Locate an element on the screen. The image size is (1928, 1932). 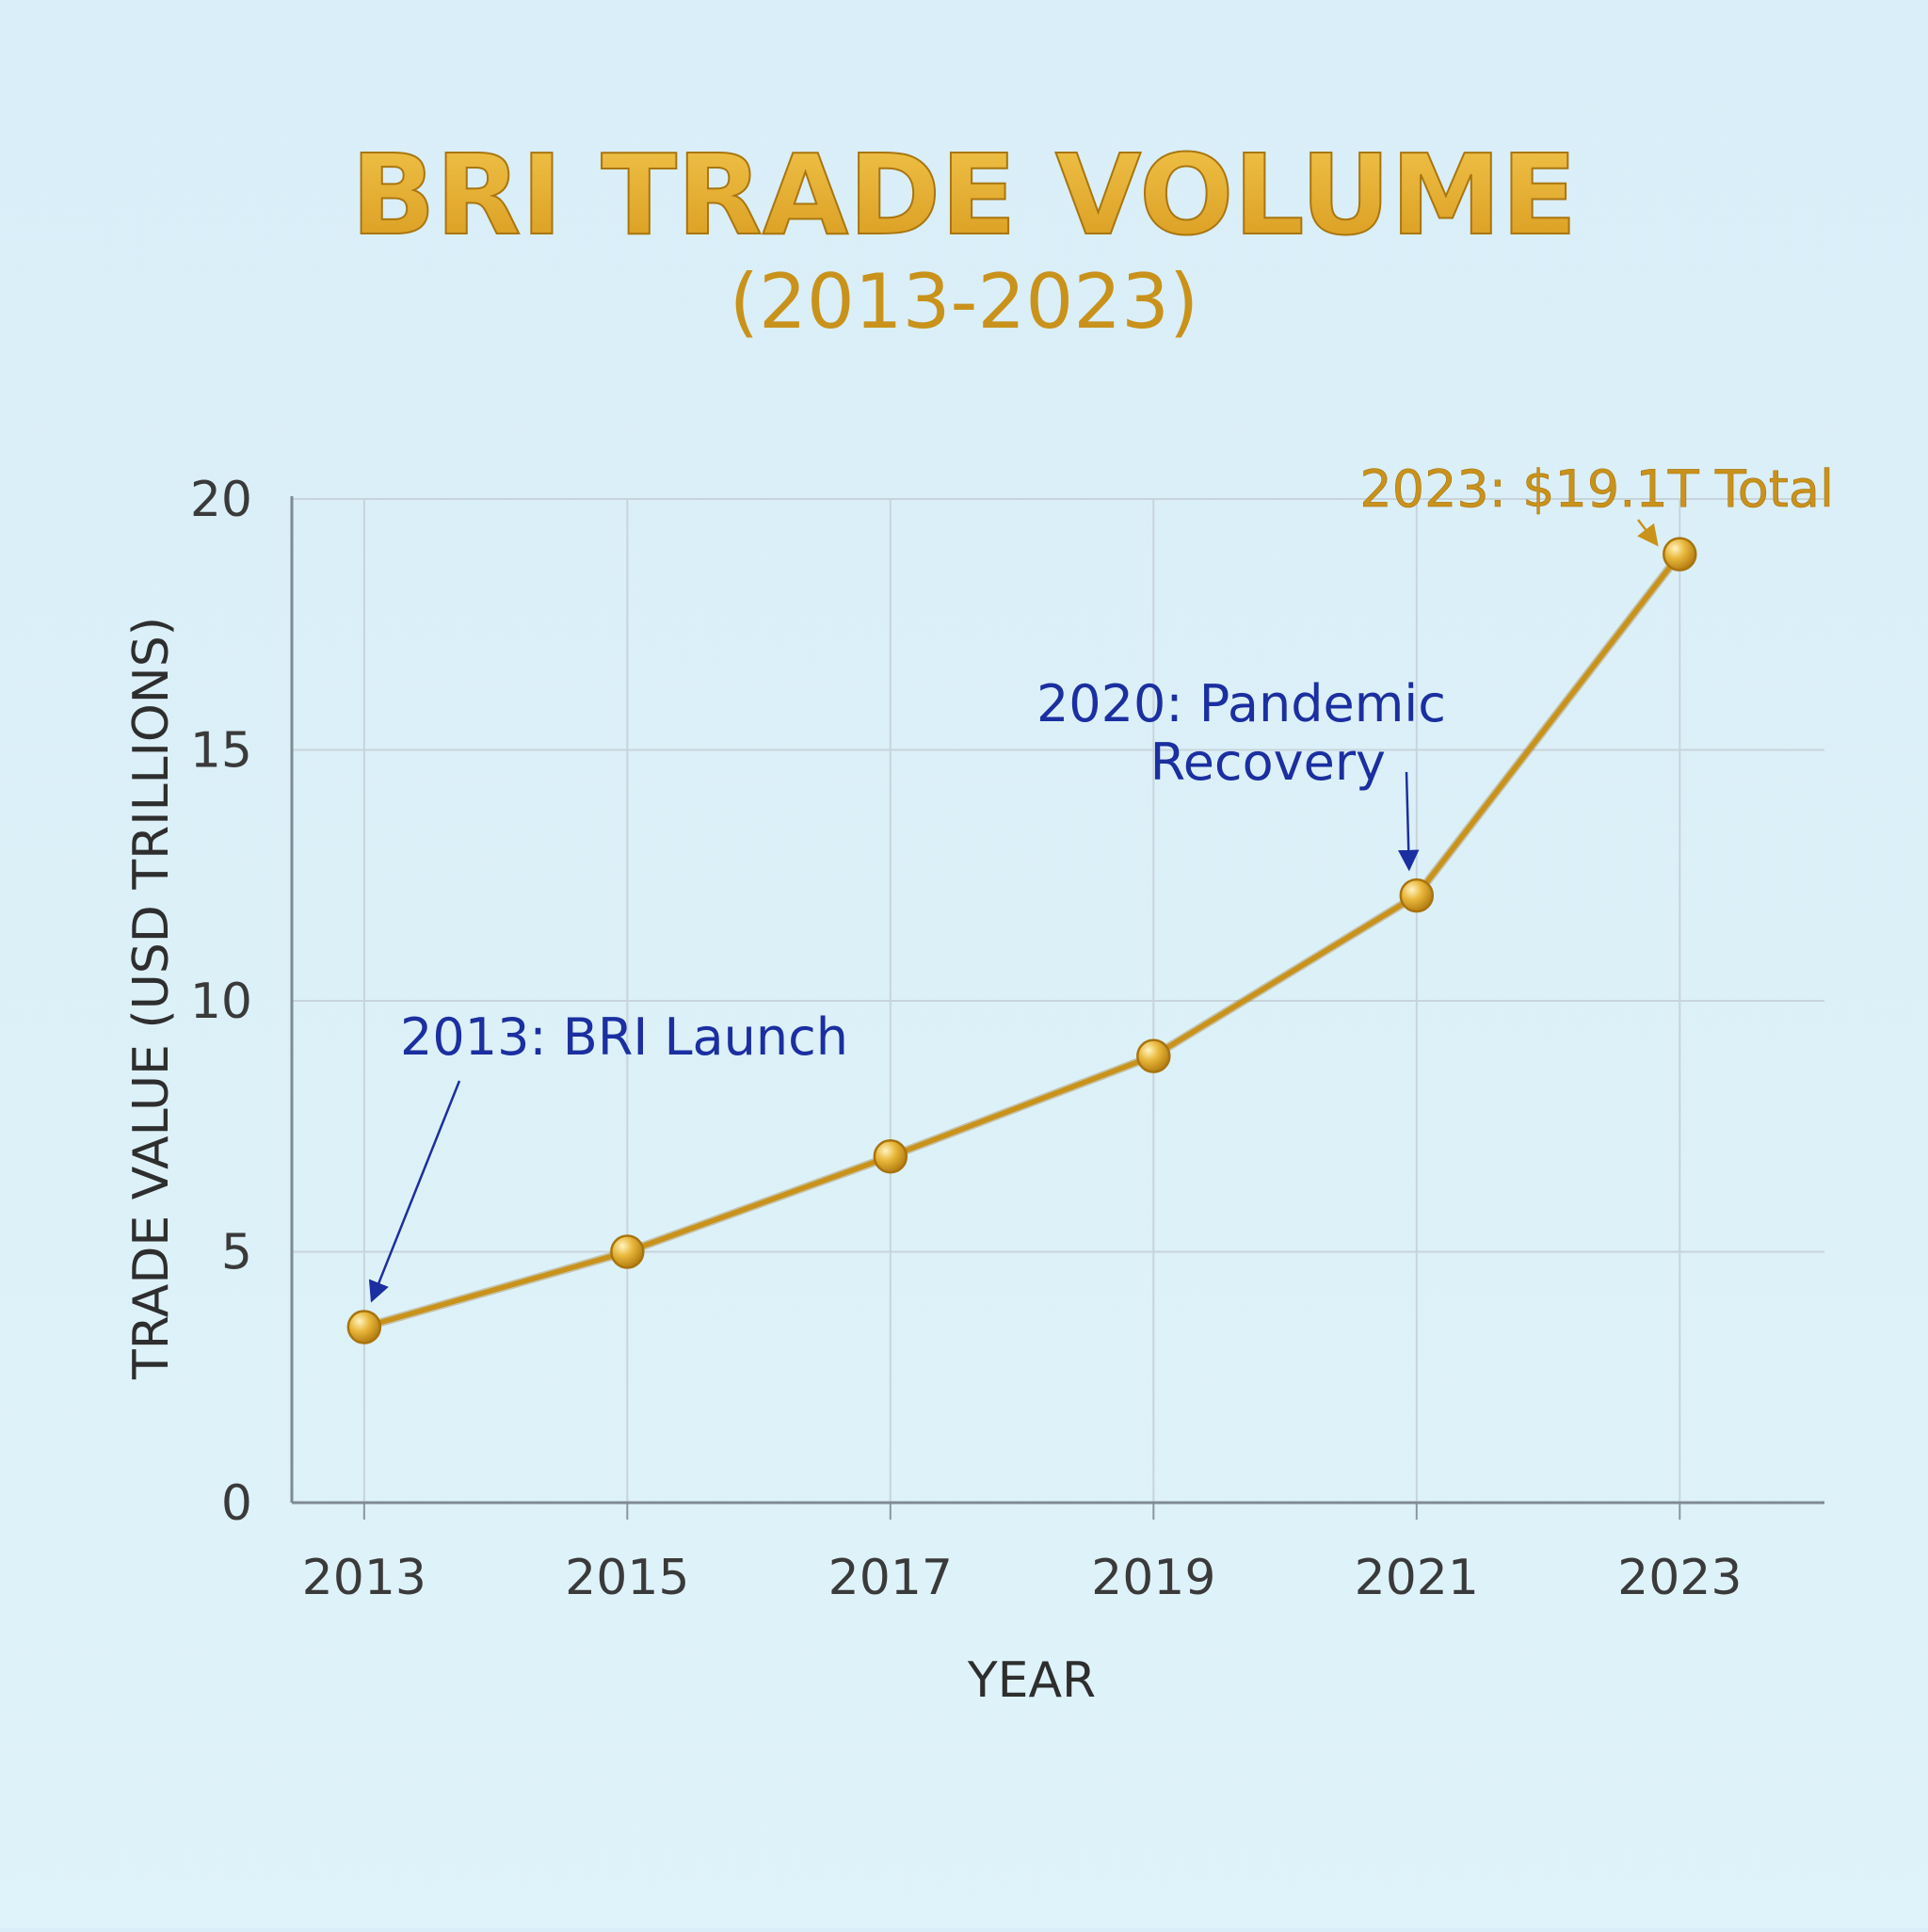
annotation-total: 2023: $19.1T Total is located at coordinates (1596, 489).